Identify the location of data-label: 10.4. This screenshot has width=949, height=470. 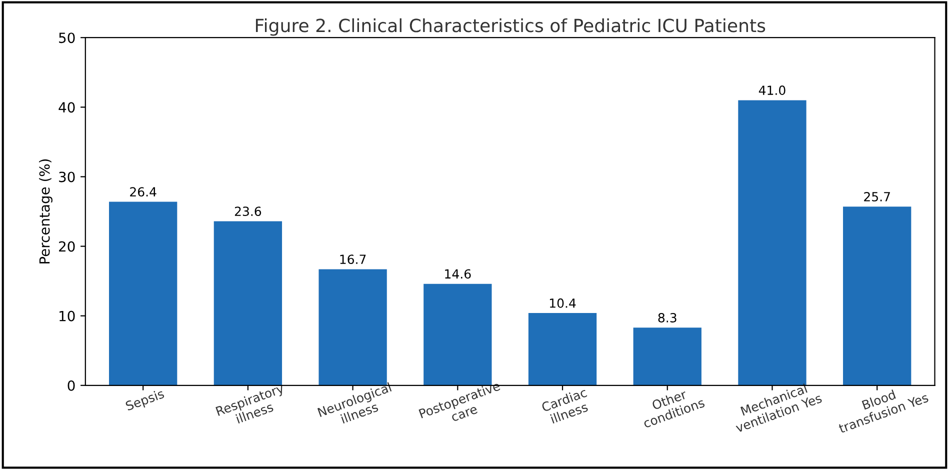
(563, 303).